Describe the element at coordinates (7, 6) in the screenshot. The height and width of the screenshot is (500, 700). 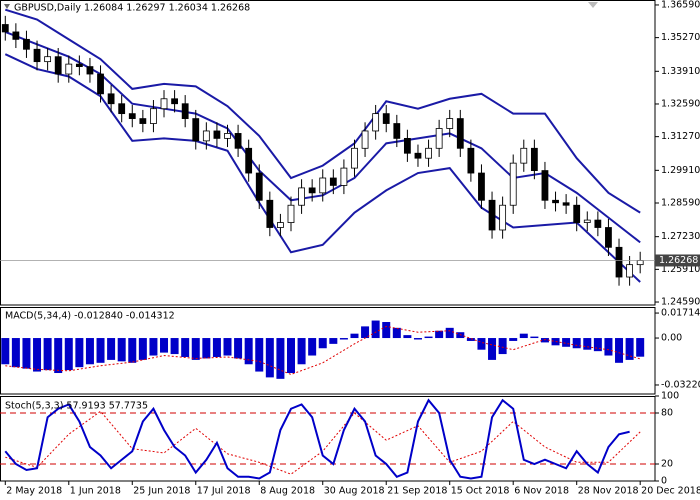
I see `symbol-icon` at that location.